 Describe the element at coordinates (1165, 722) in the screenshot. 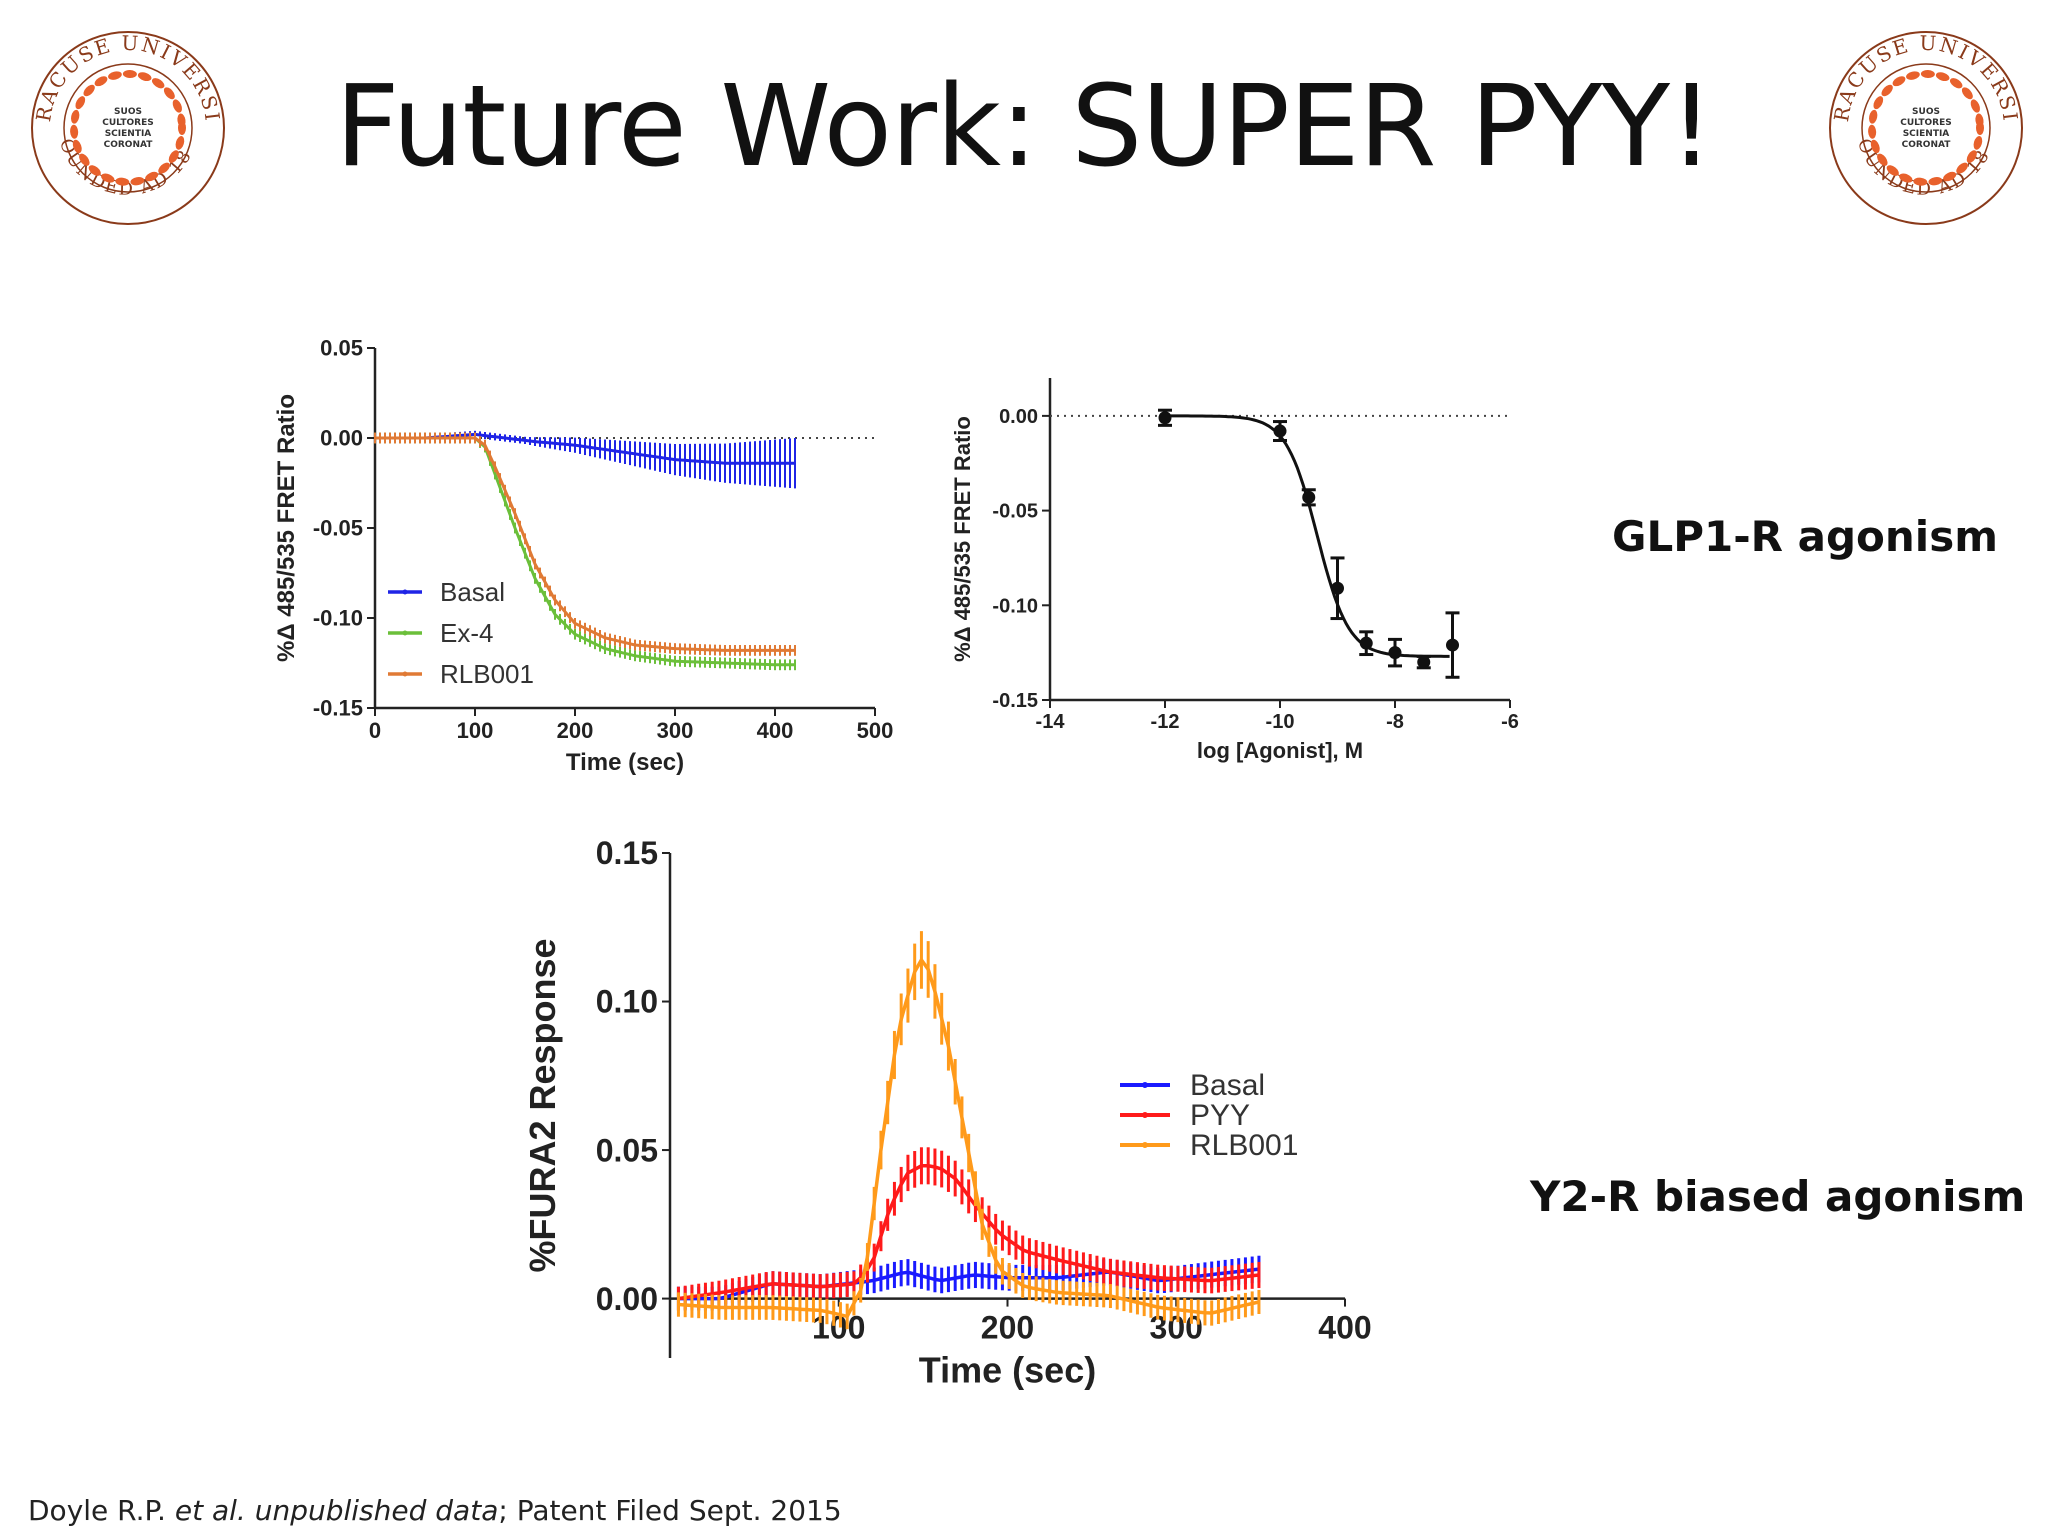

I see `x-tick-label: -12` at that location.